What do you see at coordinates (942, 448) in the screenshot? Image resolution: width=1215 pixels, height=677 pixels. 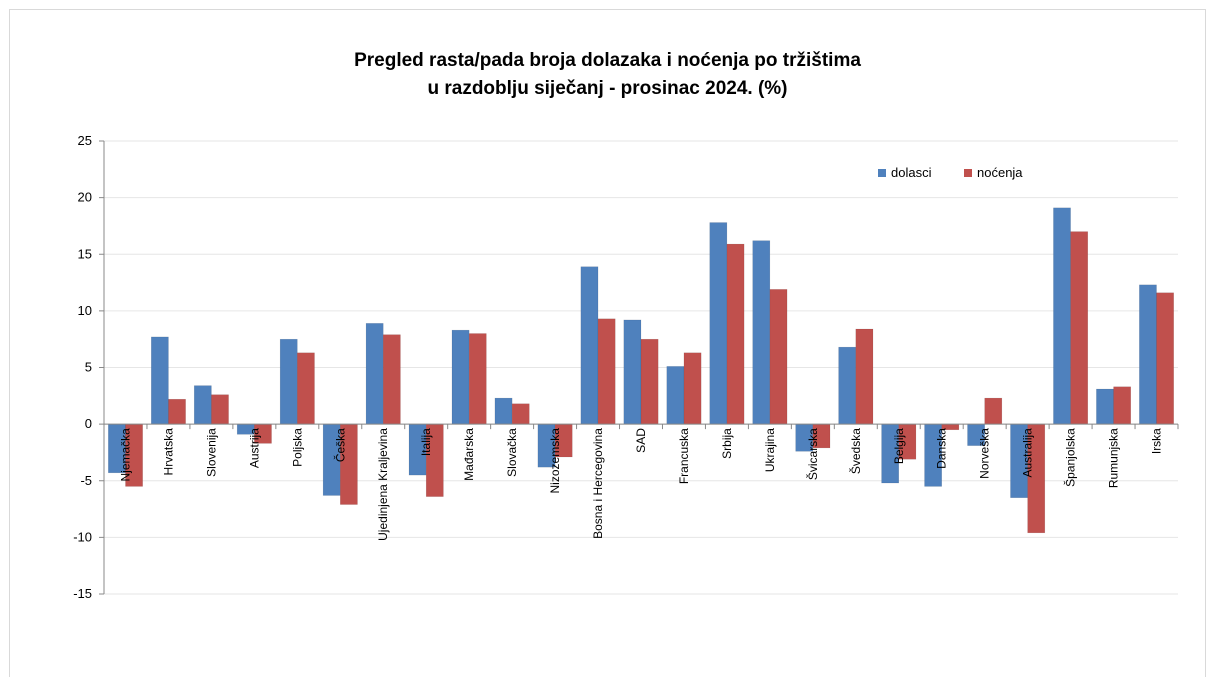 I see `x-category-label: Danska` at bounding box center [942, 448].